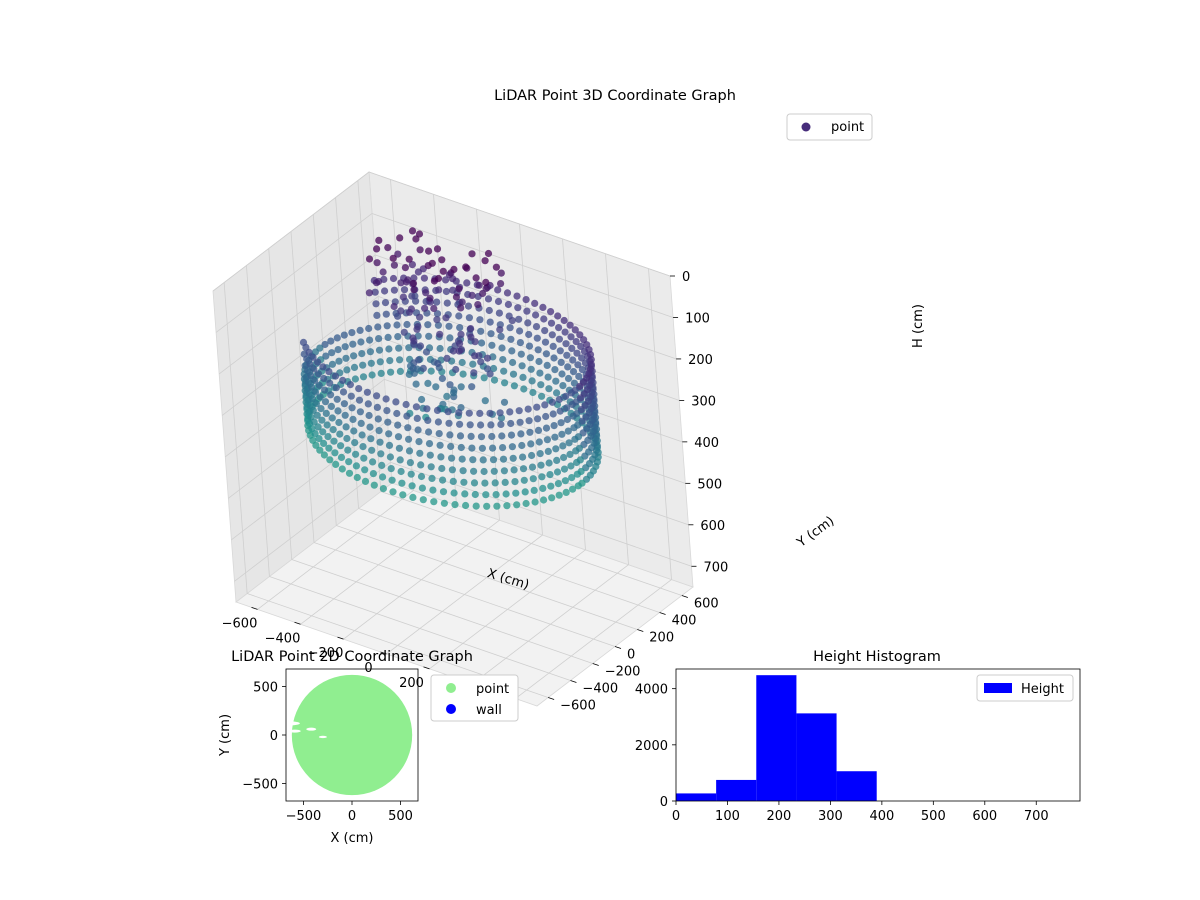  I want to click on grid-line, so click(519, 224).